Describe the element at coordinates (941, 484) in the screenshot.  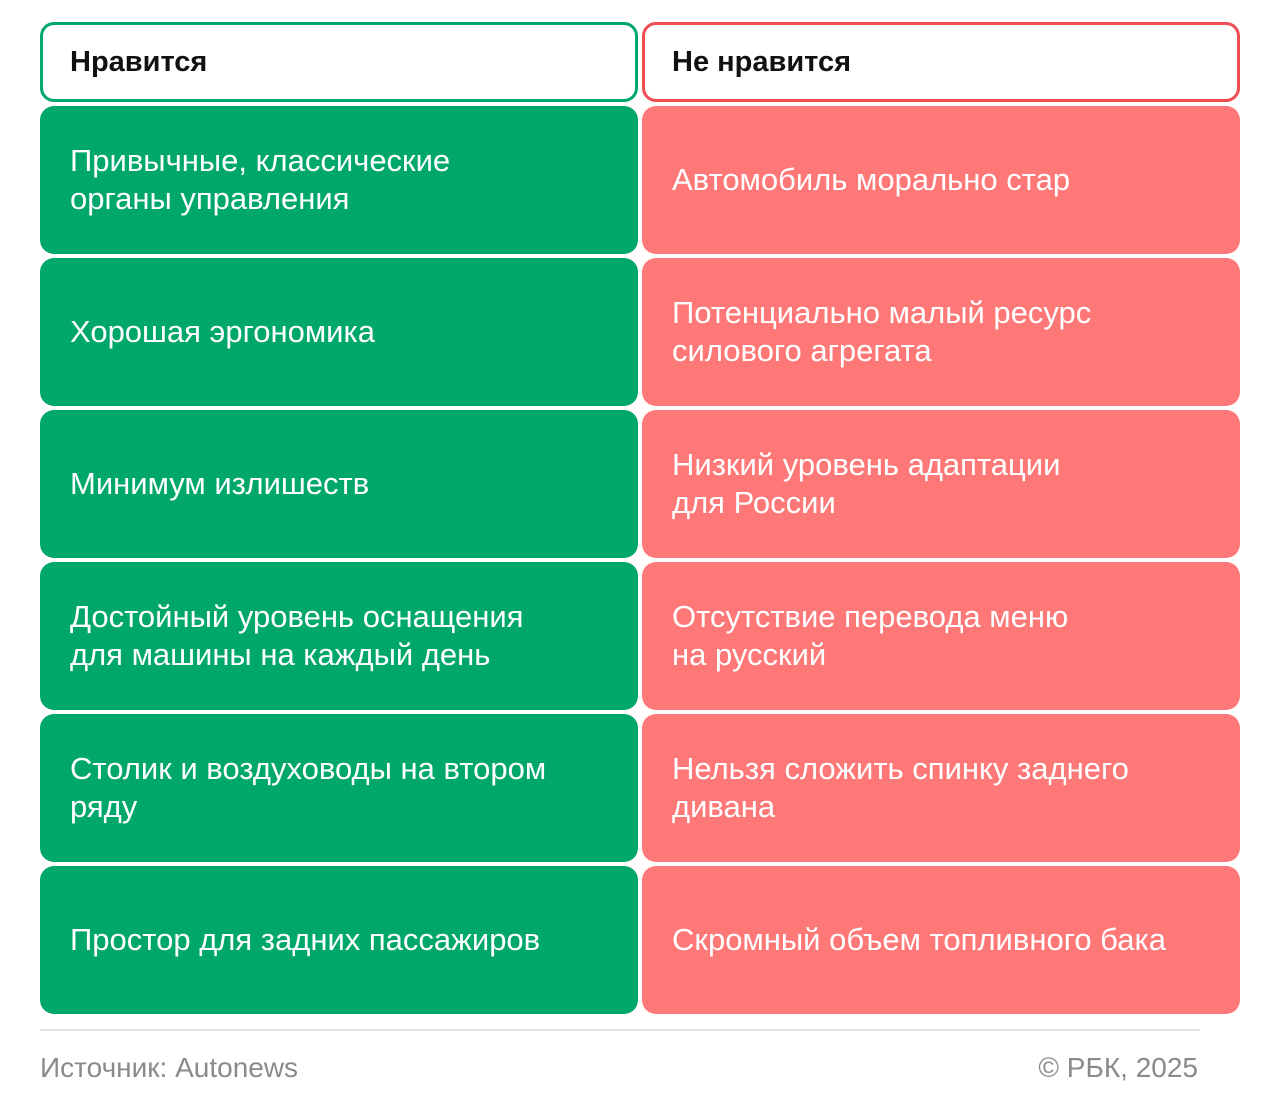
I see `dislike-cell-3: Низкий уровень адаптации для России` at that location.